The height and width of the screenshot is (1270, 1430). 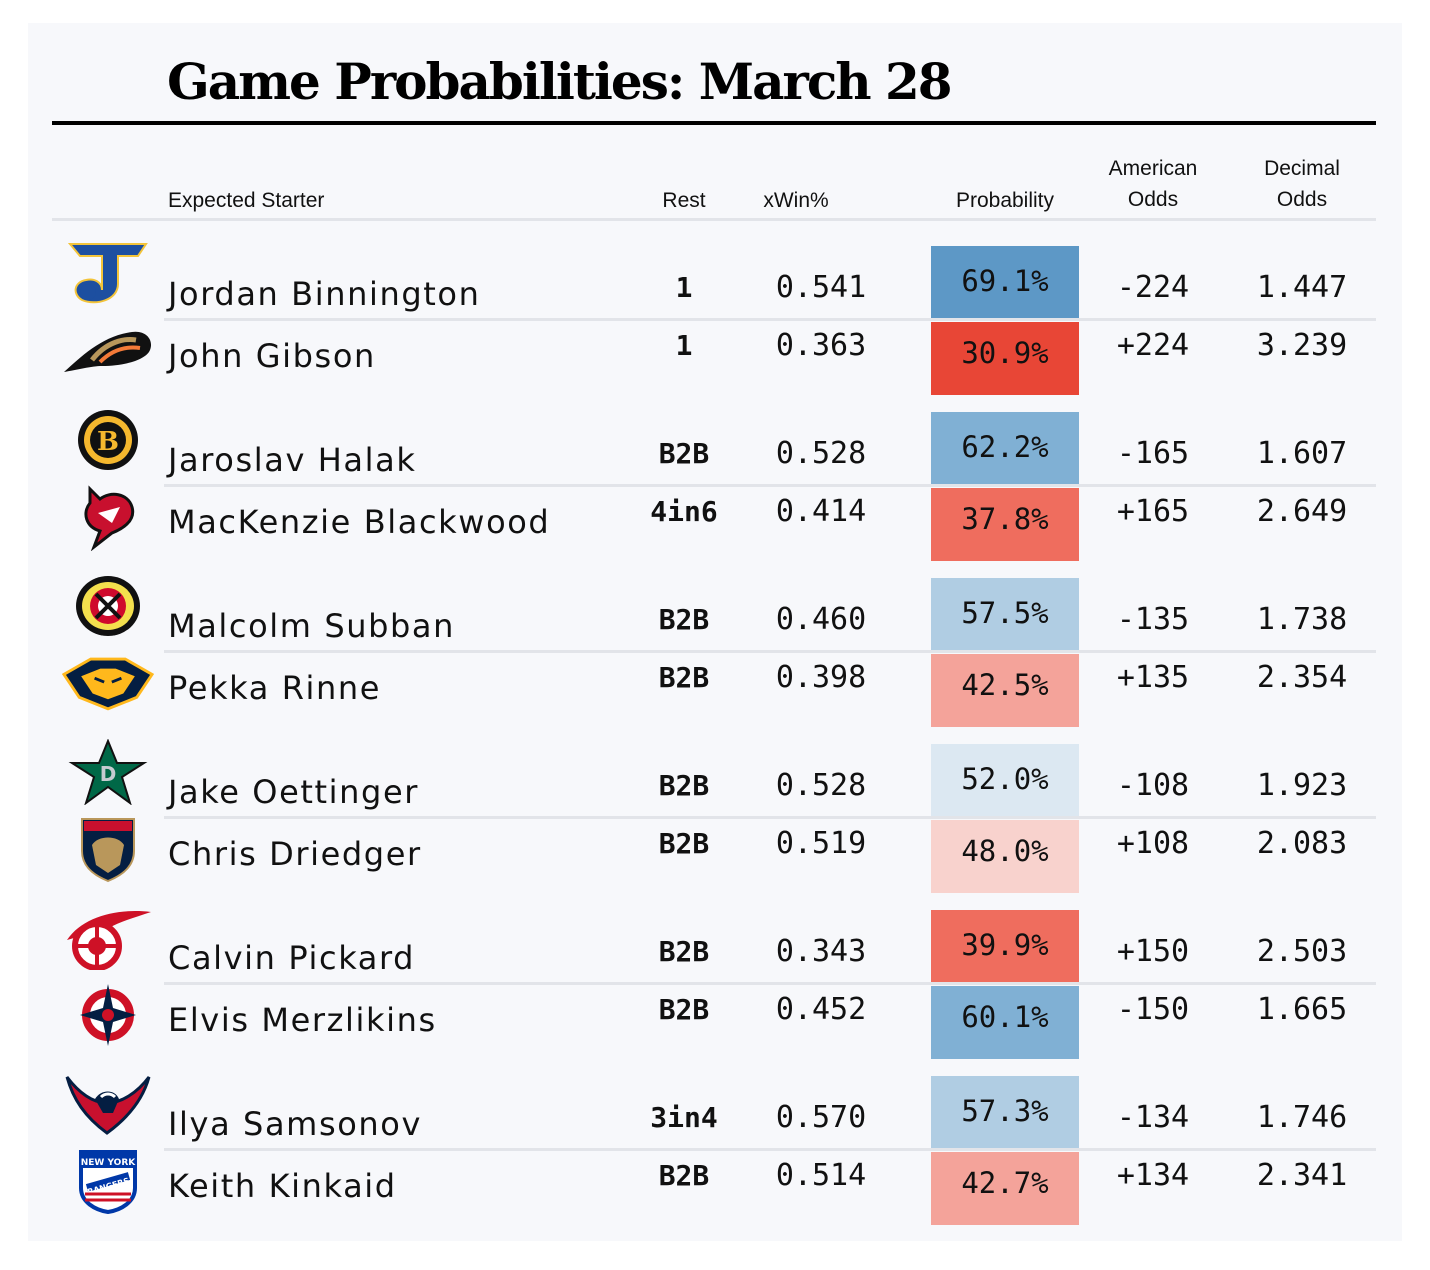 What do you see at coordinates (1153, 677) in the screenshot?
I see `american-odds-value: +135` at bounding box center [1153, 677].